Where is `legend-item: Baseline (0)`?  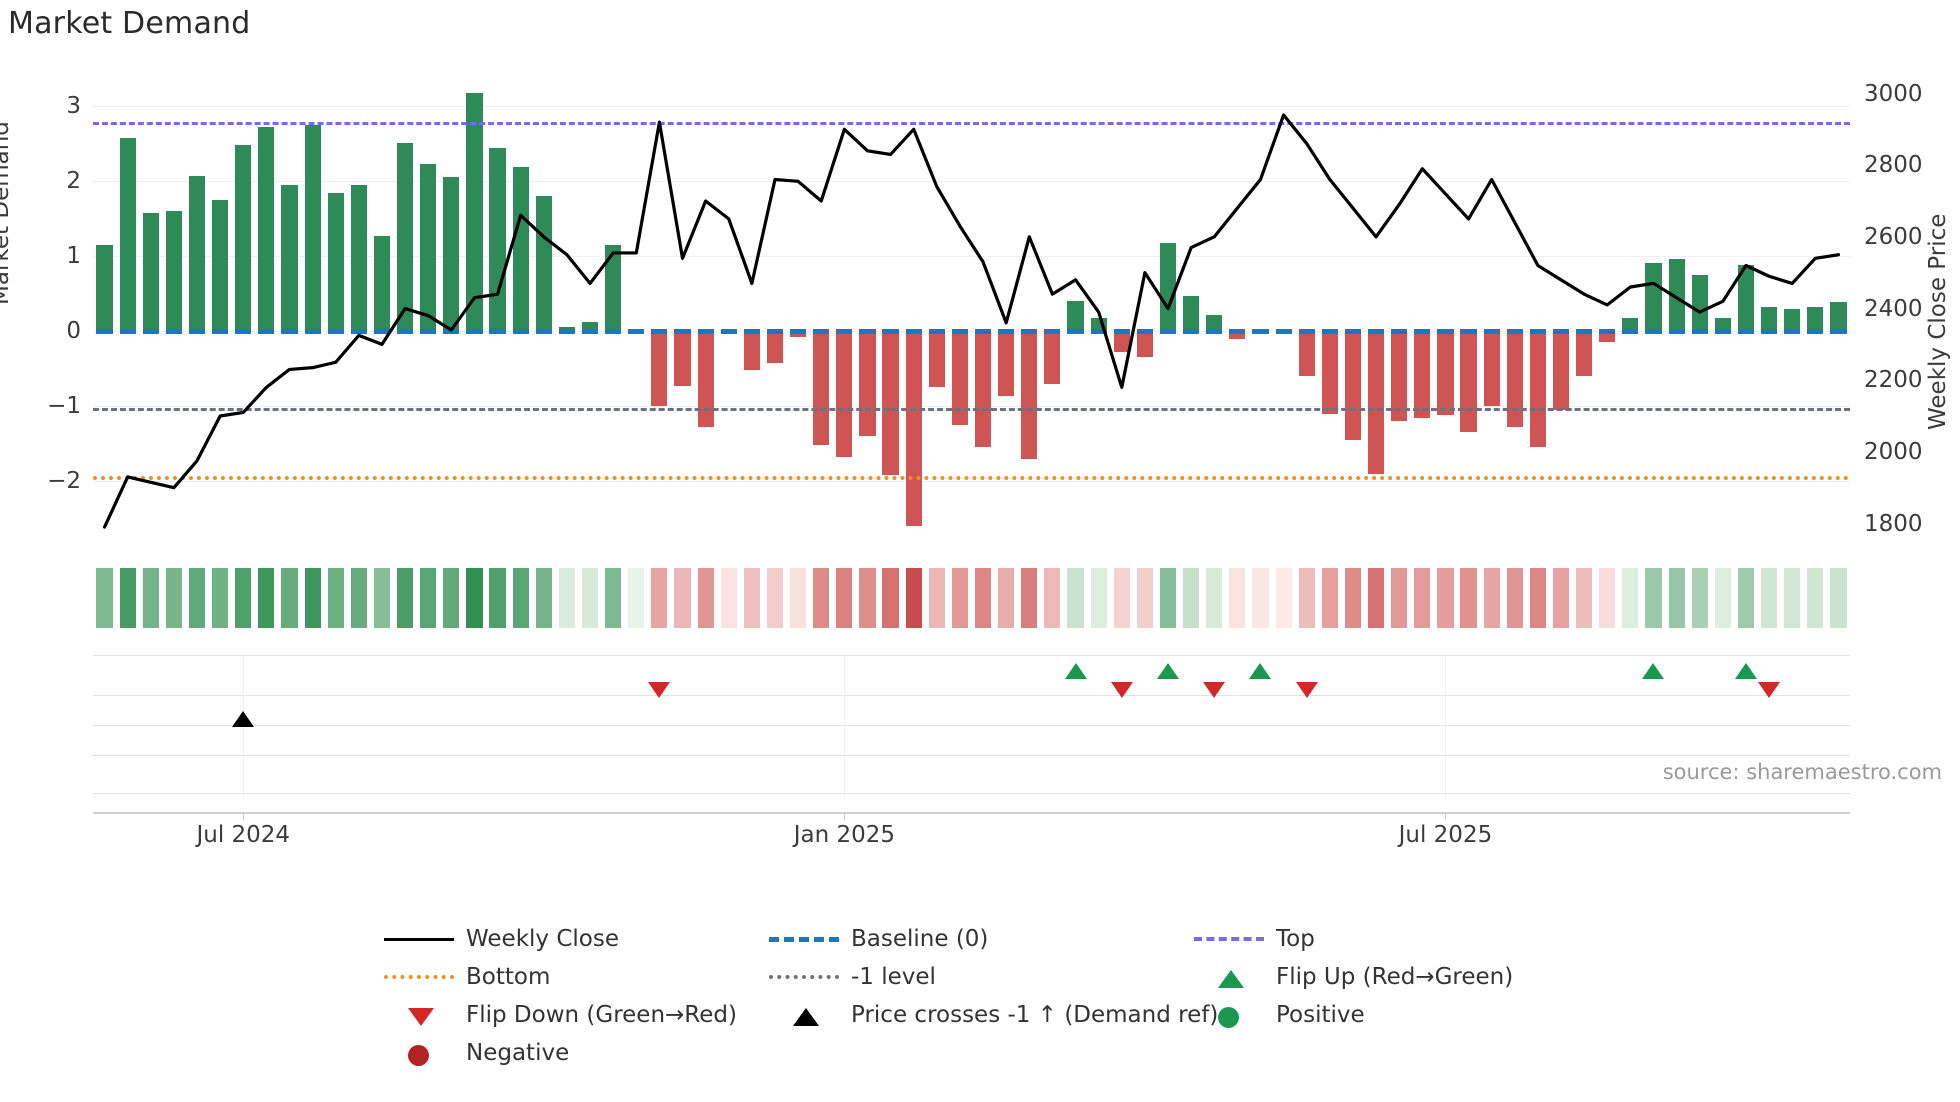 legend-item: Baseline (0) is located at coordinates (876, 939).